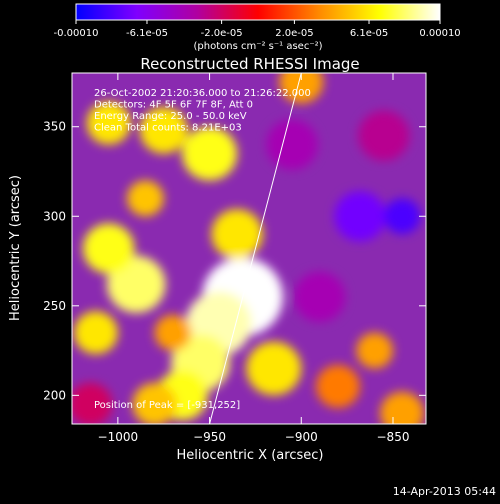 Image resolution: width=500 pixels, height=504 pixels. What do you see at coordinates (168, 128) in the screenshot?
I see `annotation-line: Clean Total counts: 8.21E+03` at bounding box center [168, 128].